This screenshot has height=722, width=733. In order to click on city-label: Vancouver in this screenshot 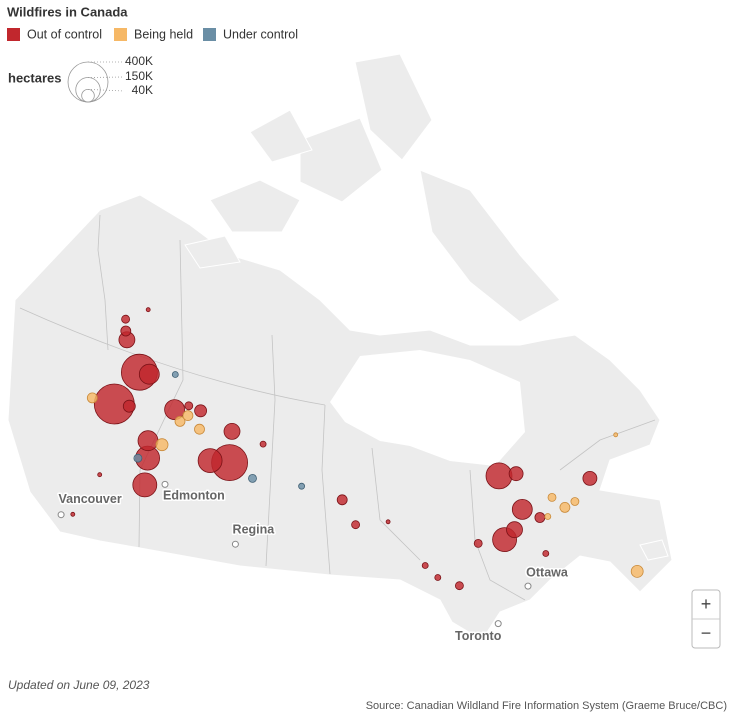, I will do `click(89, 499)`.